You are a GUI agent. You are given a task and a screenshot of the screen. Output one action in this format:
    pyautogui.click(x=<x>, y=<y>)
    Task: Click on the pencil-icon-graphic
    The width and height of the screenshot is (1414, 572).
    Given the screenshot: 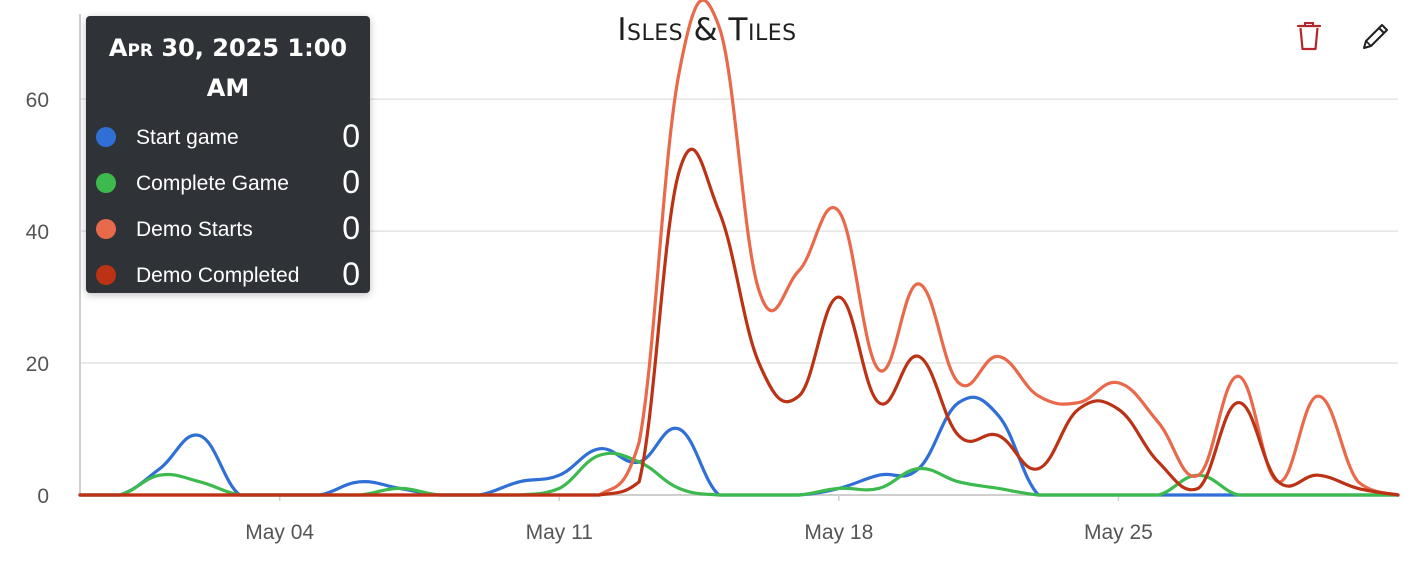 What is the action you would take?
    pyautogui.click(x=1375, y=36)
    